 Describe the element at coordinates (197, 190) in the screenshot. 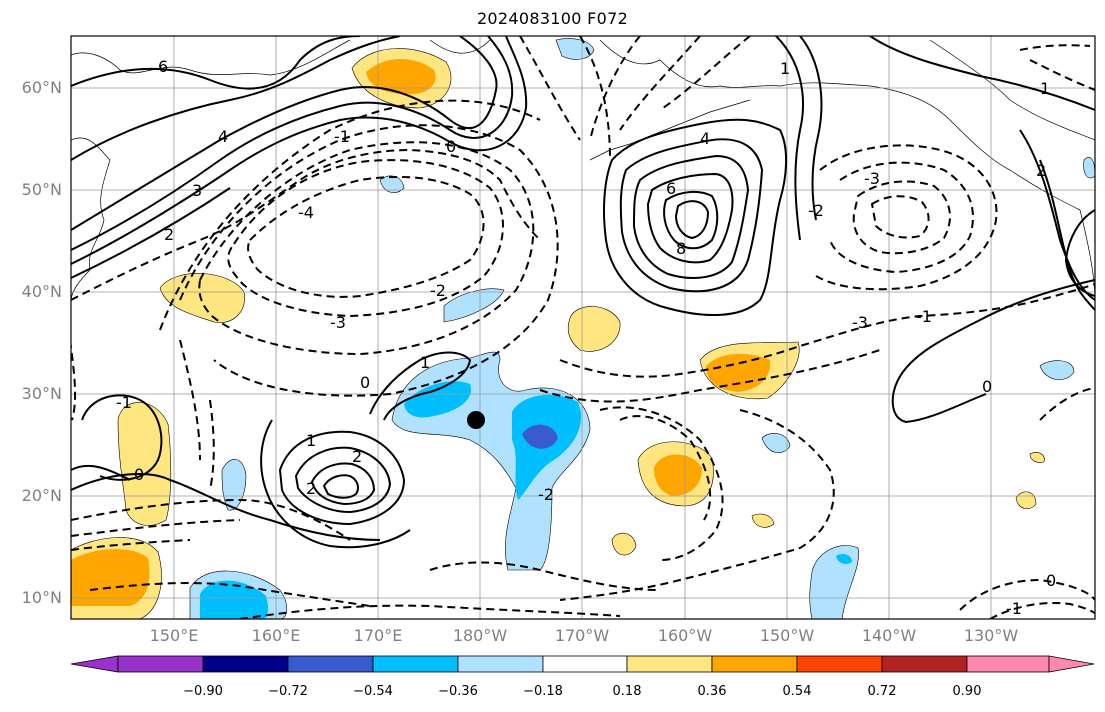

I see `contour-label: 3` at that location.